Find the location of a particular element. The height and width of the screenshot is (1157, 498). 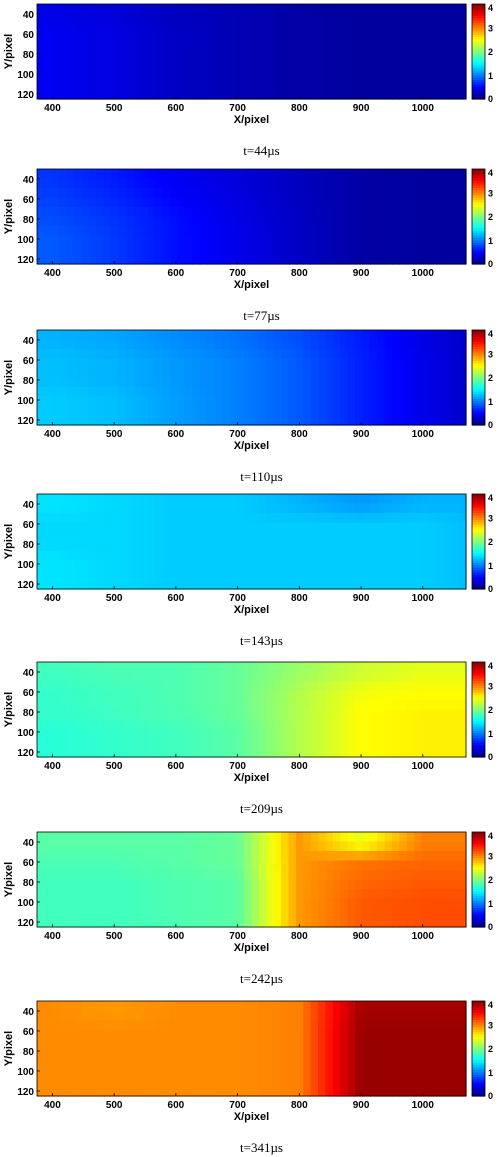

x-tick-label: 600 is located at coordinates (176, 766).